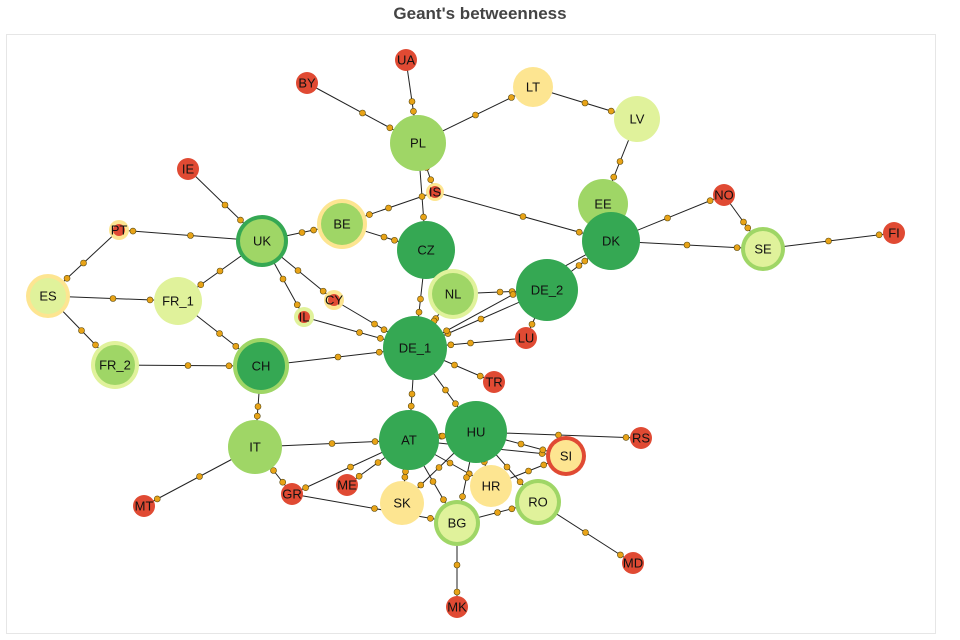 The width and height of the screenshot is (960, 640). What do you see at coordinates (292, 494) in the screenshot?
I see `node-gr: GR` at bounding box center [292, 494].